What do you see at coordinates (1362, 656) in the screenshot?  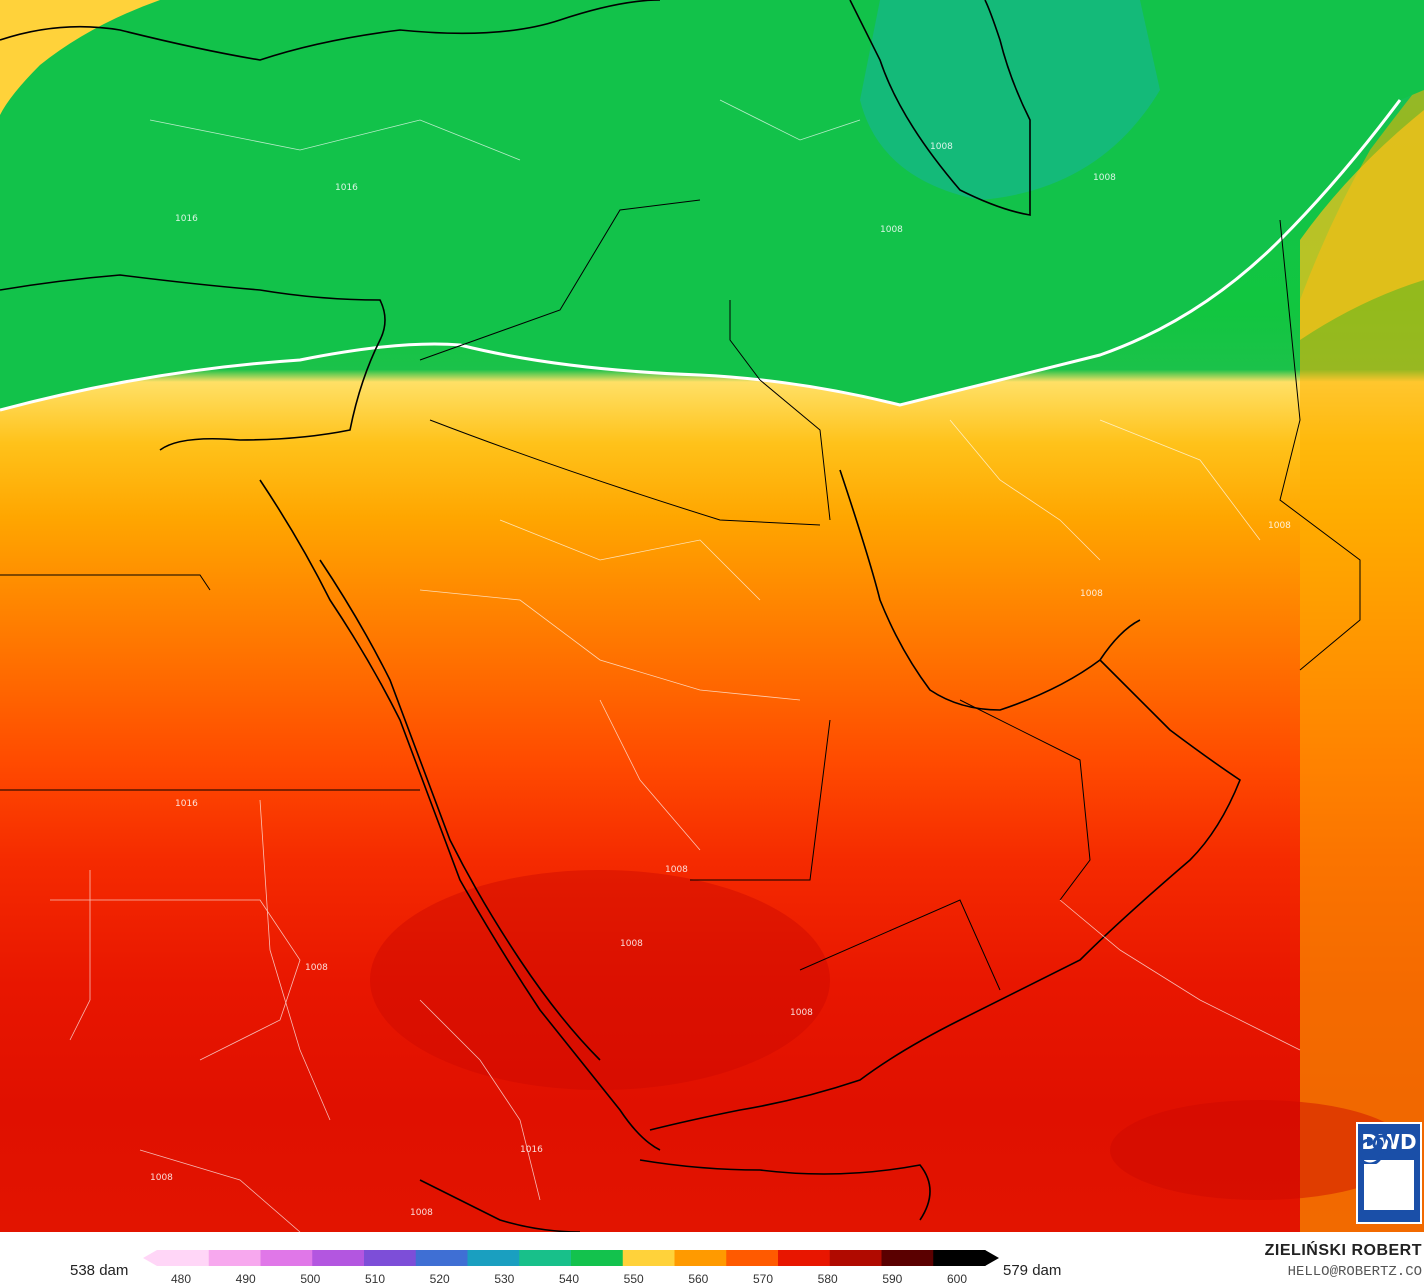 I see `warm-region-ne` at bounding box center [1362, 656].